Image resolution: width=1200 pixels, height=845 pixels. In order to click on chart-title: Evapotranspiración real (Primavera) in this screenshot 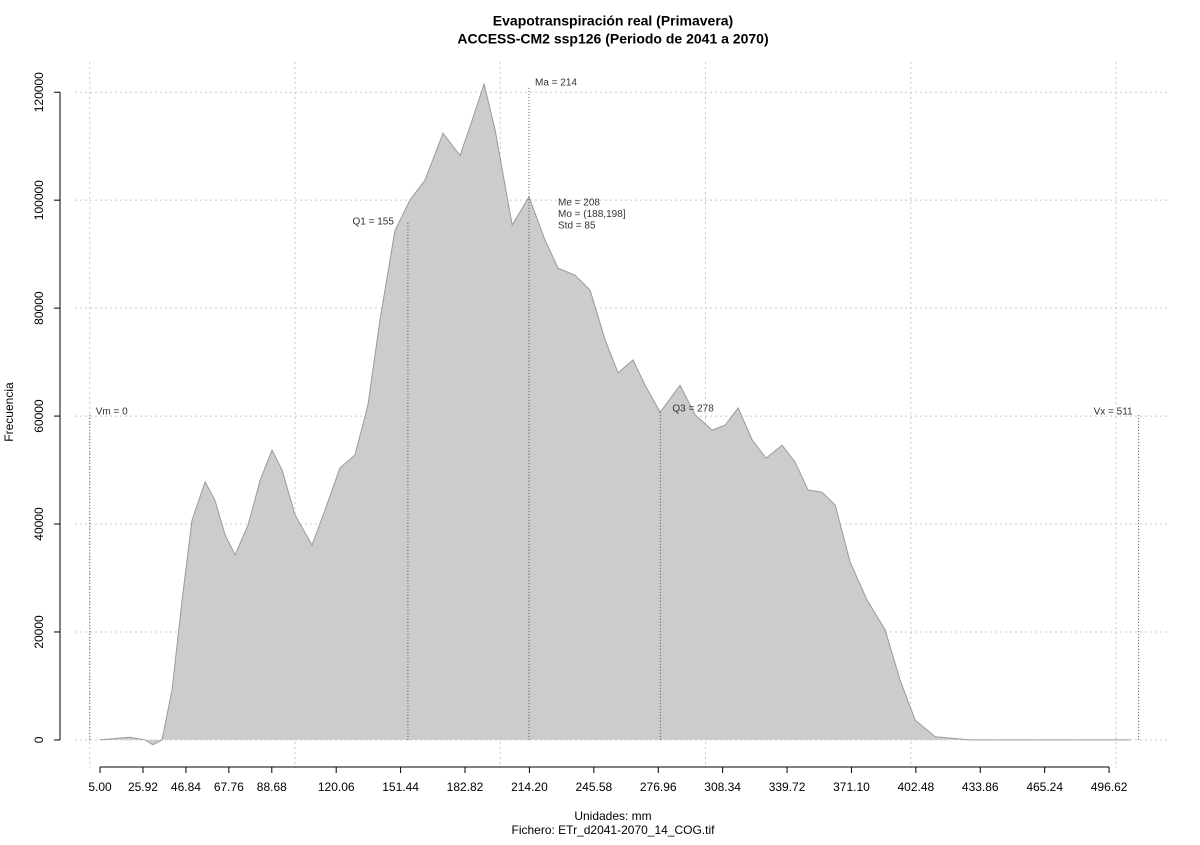, I will do `click(613, 21)`.